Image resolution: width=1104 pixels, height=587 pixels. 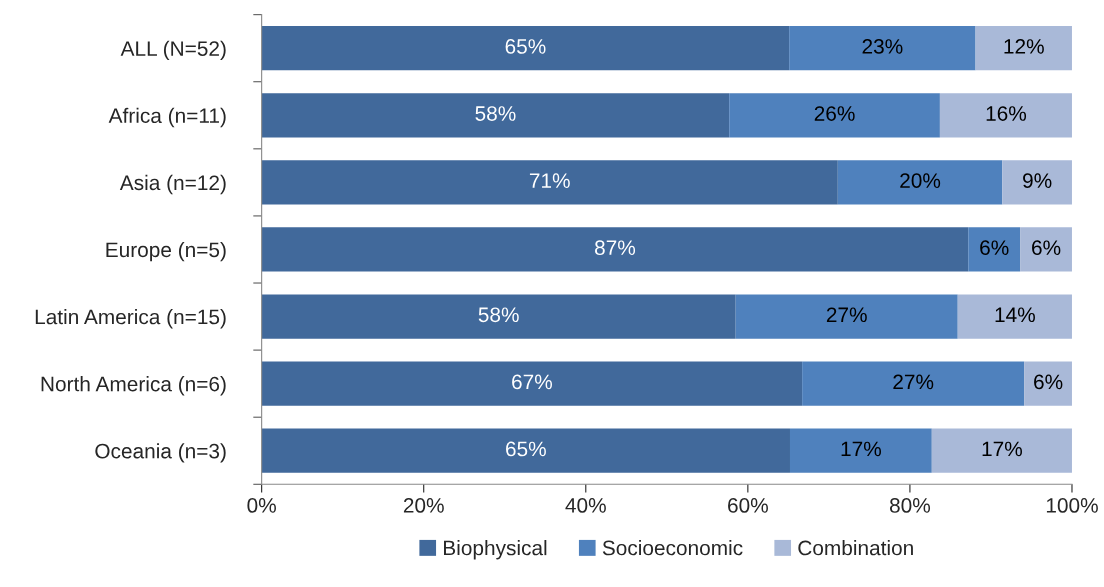 I want to click on data-label: 20%, so click(x=920, y=180).